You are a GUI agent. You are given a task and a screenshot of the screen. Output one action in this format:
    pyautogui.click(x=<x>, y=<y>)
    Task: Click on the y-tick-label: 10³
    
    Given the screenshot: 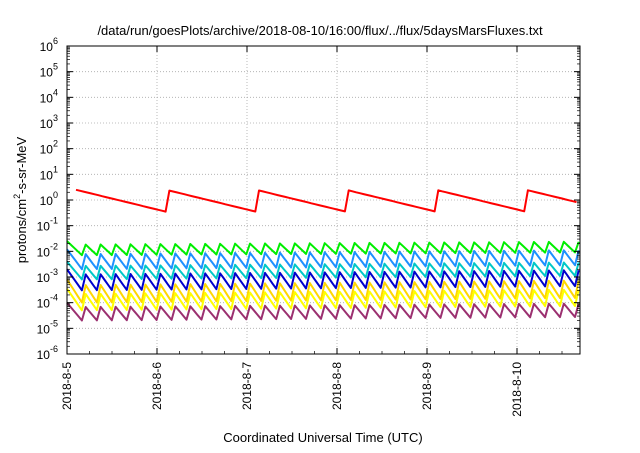 What is the action you would take?
    pyautogui.click(x=49, y=122)
    